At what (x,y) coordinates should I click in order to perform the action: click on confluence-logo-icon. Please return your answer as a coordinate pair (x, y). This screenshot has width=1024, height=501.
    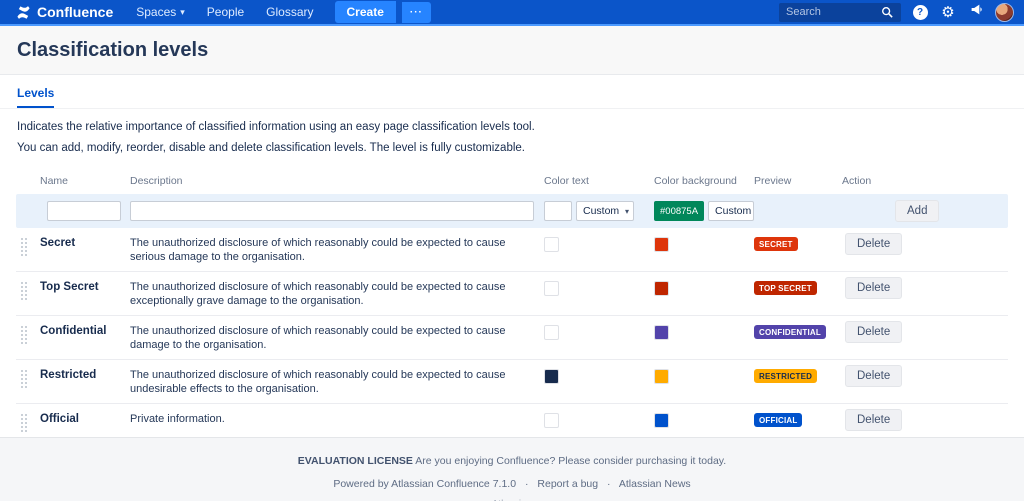
    Looking at the image, I should click on (23, 12).